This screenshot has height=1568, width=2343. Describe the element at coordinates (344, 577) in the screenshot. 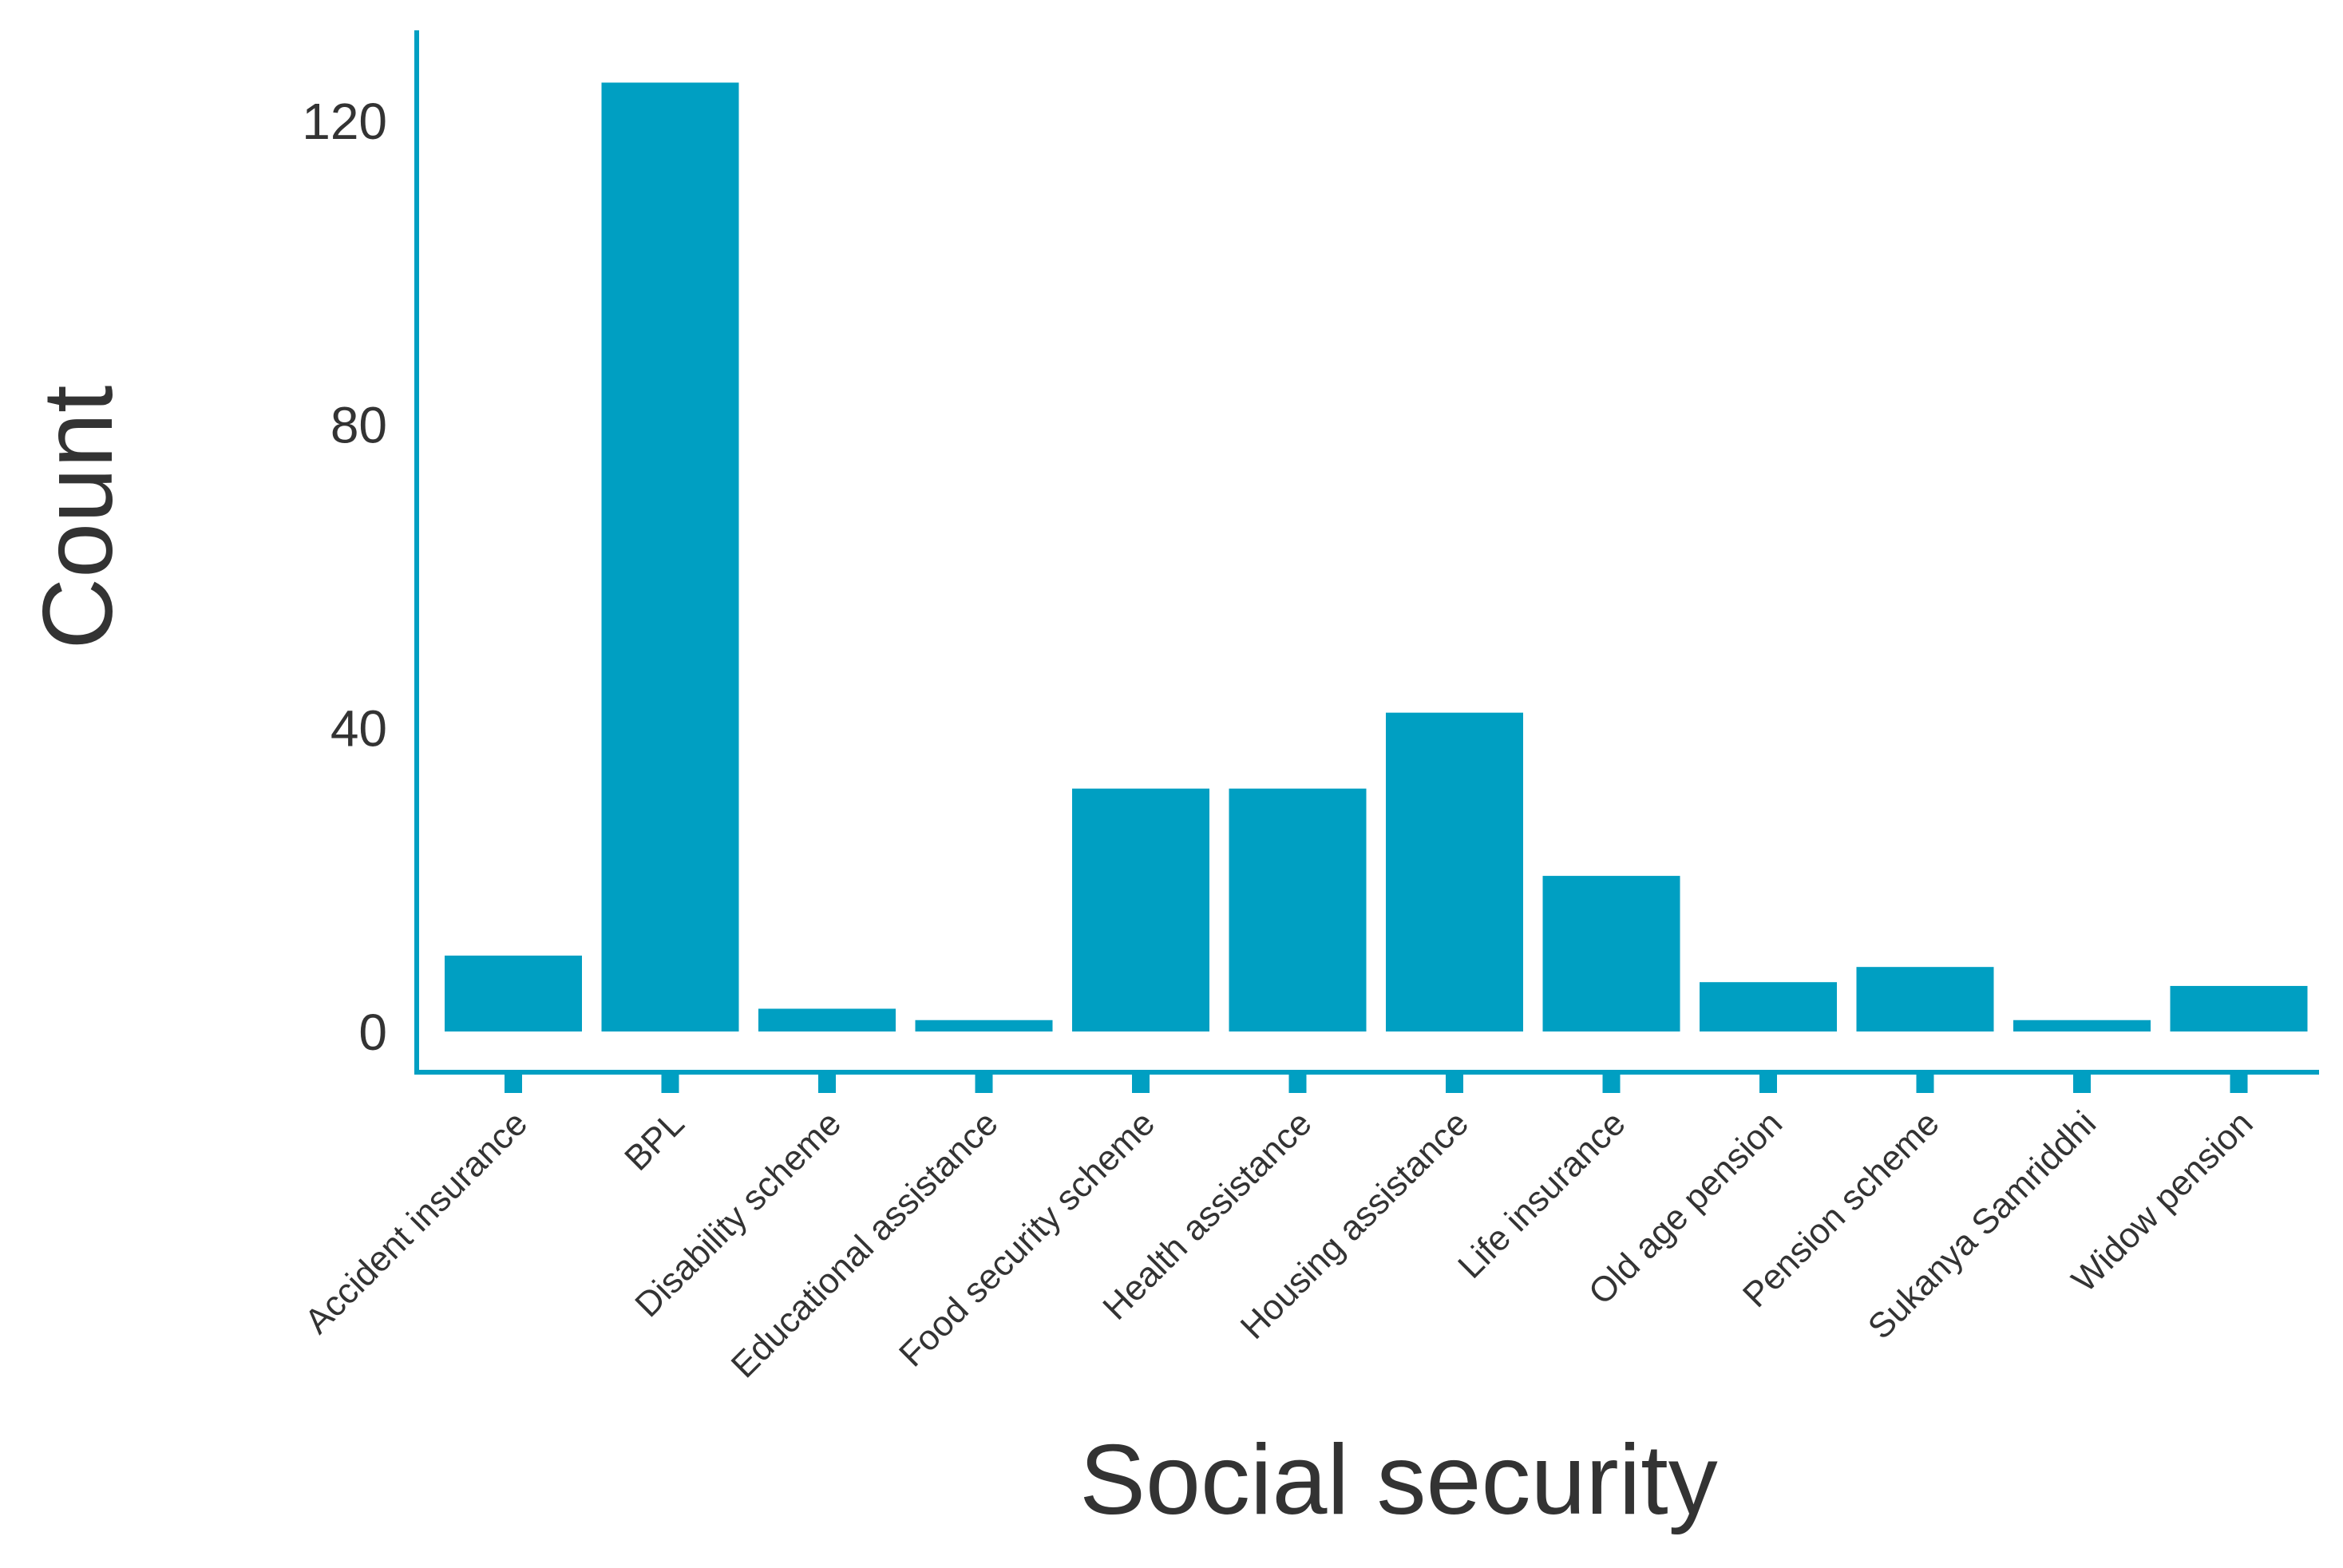

I see `y-ticks-group: 0 40 80 120` at that location.